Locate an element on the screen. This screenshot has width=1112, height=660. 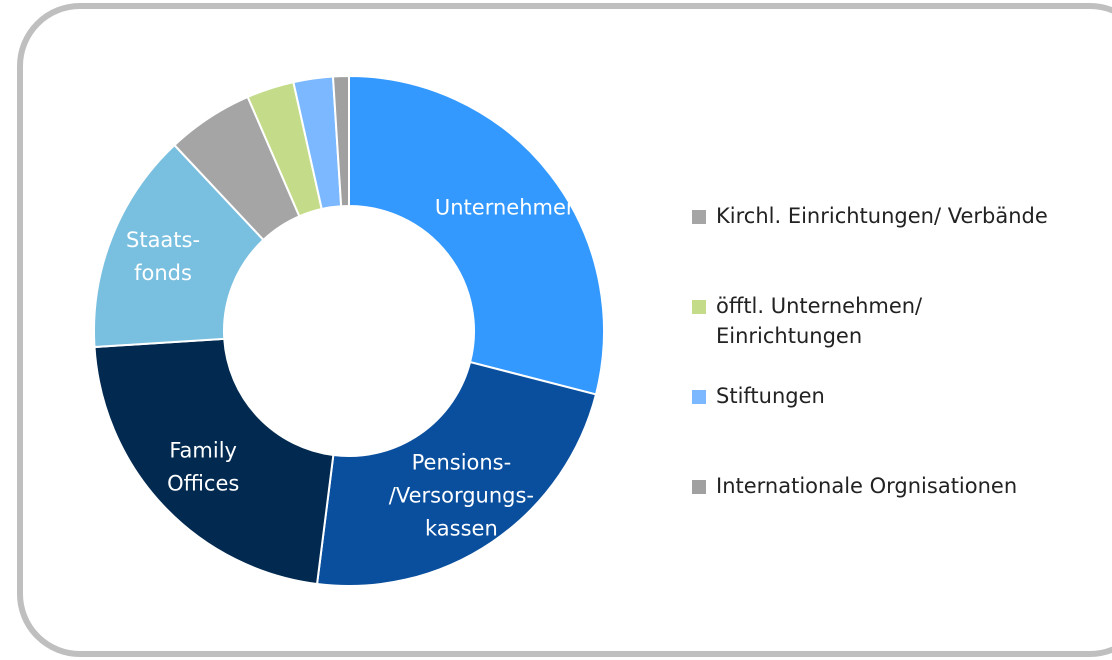
legend-label: Stiftungen is located at coordinates (770, 396).